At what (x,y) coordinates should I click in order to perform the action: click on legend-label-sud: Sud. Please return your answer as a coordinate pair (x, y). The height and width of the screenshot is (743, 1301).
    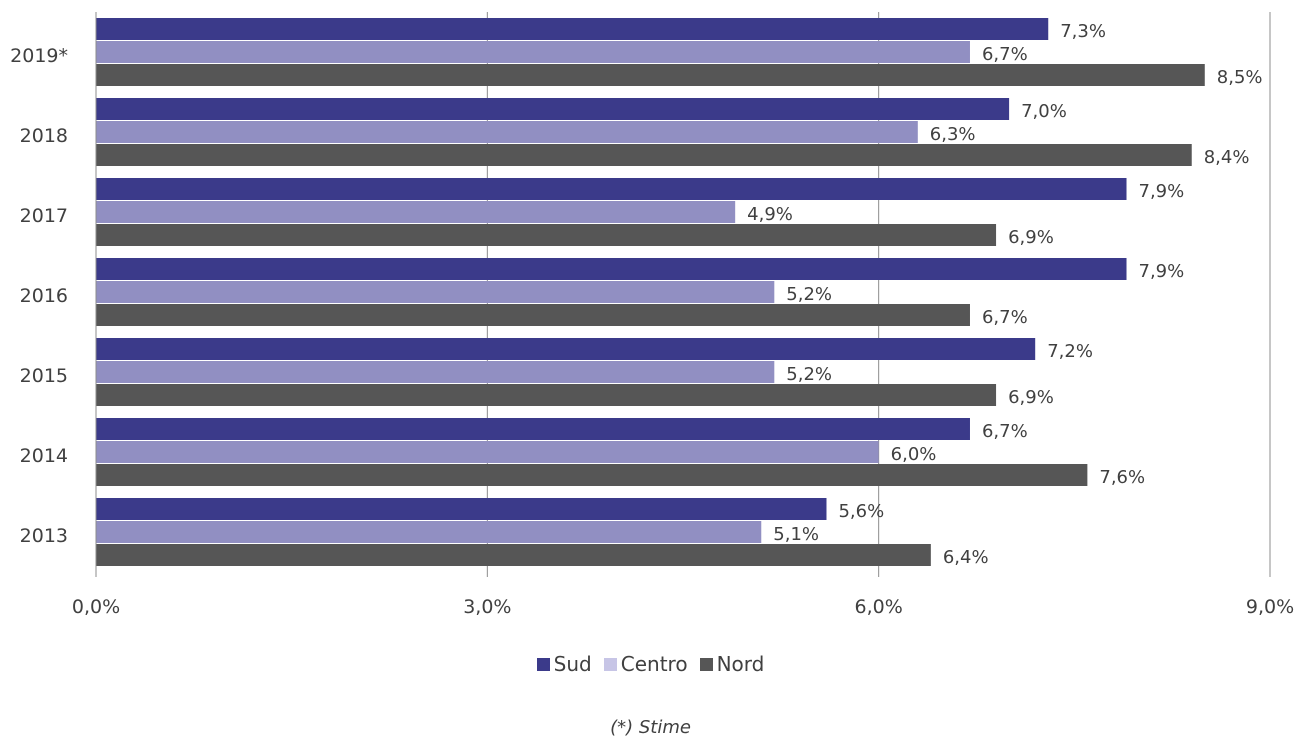
    Looking at the image, I should click on (572, 664).